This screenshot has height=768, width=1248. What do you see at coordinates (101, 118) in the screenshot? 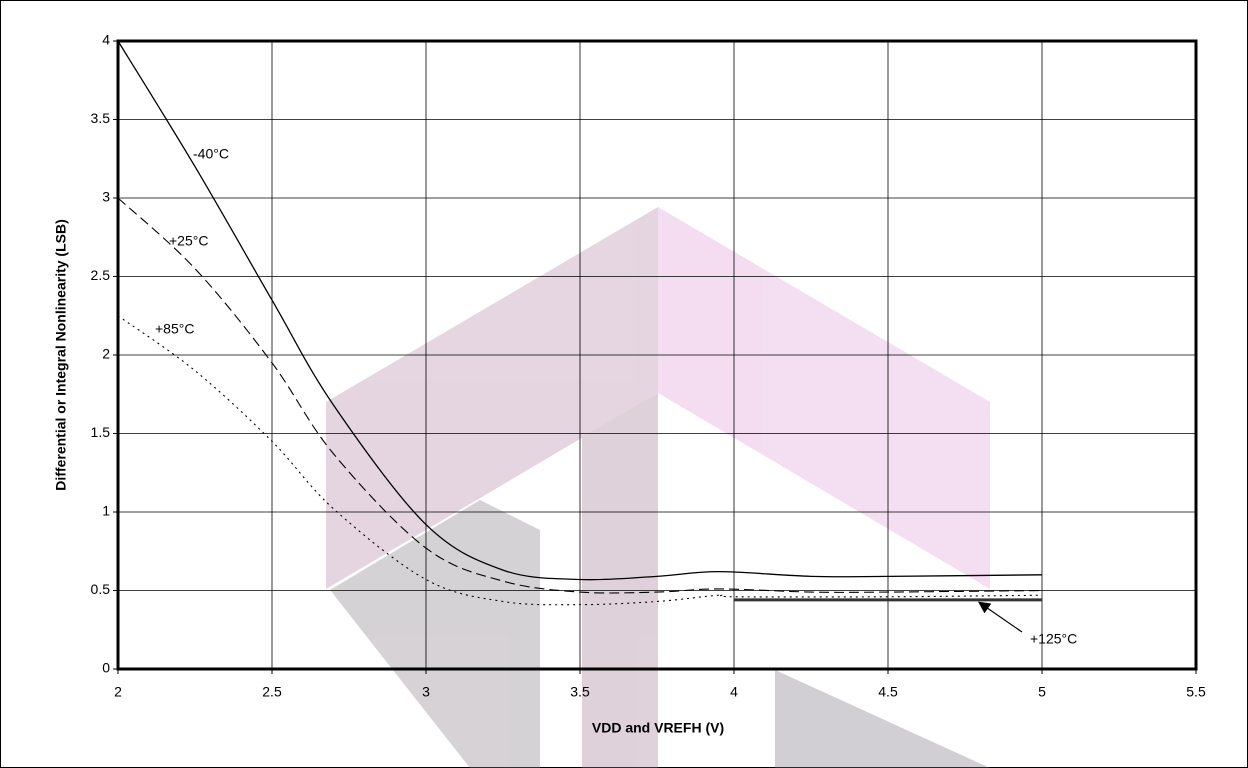
I see `y-tick-label: 3.5` at bounding box center [101, 118].